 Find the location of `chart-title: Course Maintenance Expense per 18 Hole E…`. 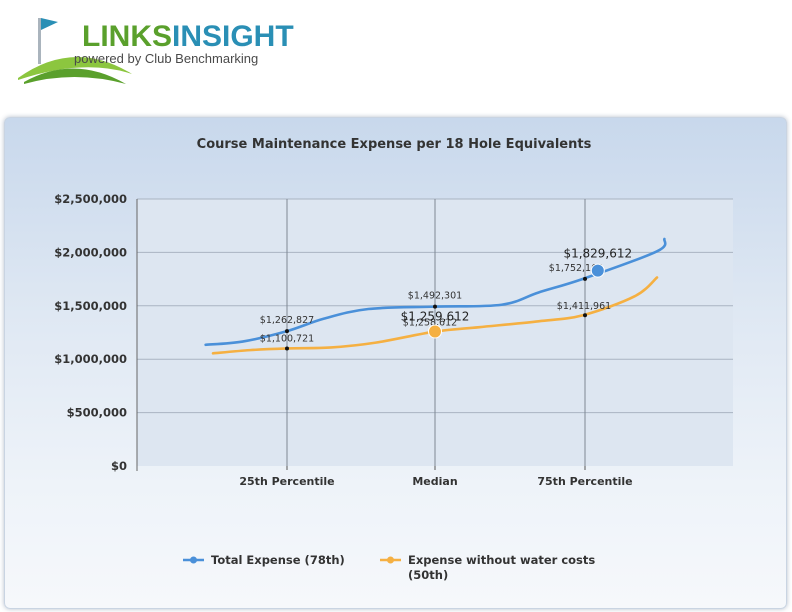

chart-title: Course Maintenance Expense per 18 Hole E… is located at coordinates (394, 144).